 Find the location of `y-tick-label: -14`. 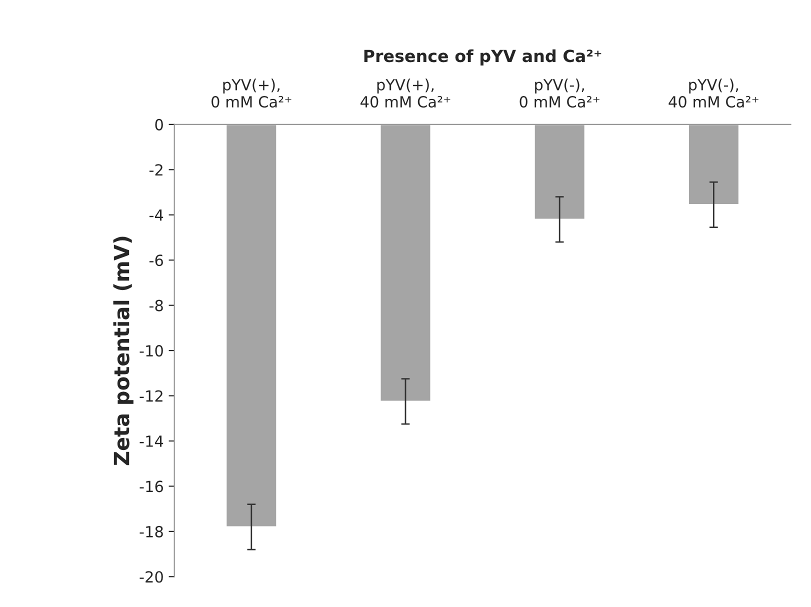

y-tick-label: -14 is located at coordinates (152, 441).